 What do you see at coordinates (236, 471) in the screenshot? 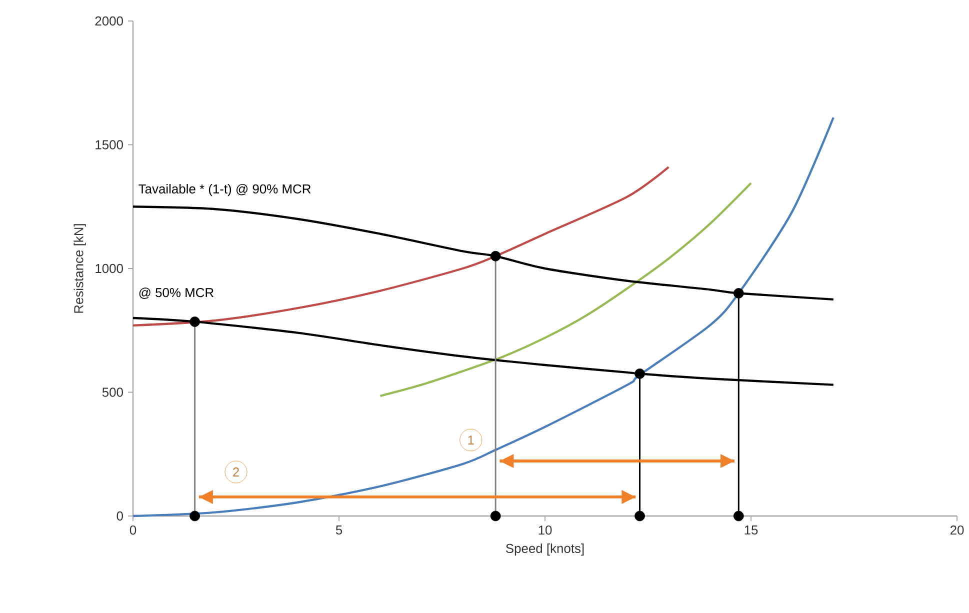
I see `annotation: 2` at bounding box center [236, 471].